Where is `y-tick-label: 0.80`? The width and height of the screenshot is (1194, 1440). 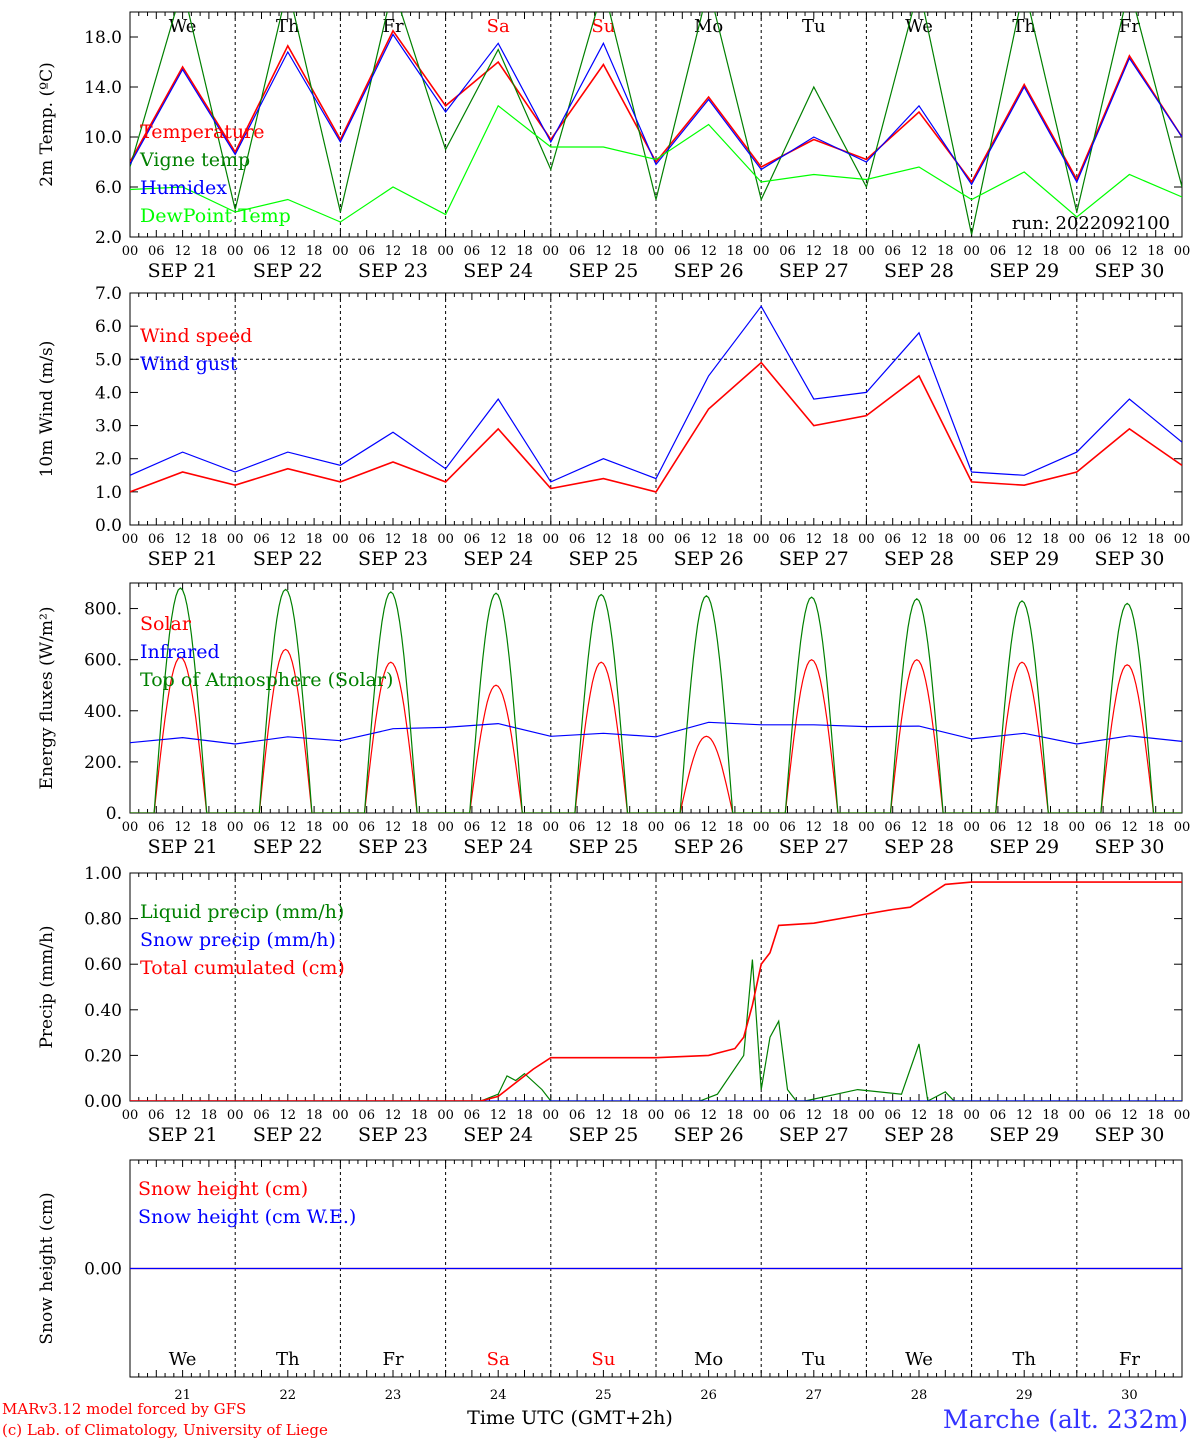
y-tick-label: 0.80 is located at coordinates (103, 920).